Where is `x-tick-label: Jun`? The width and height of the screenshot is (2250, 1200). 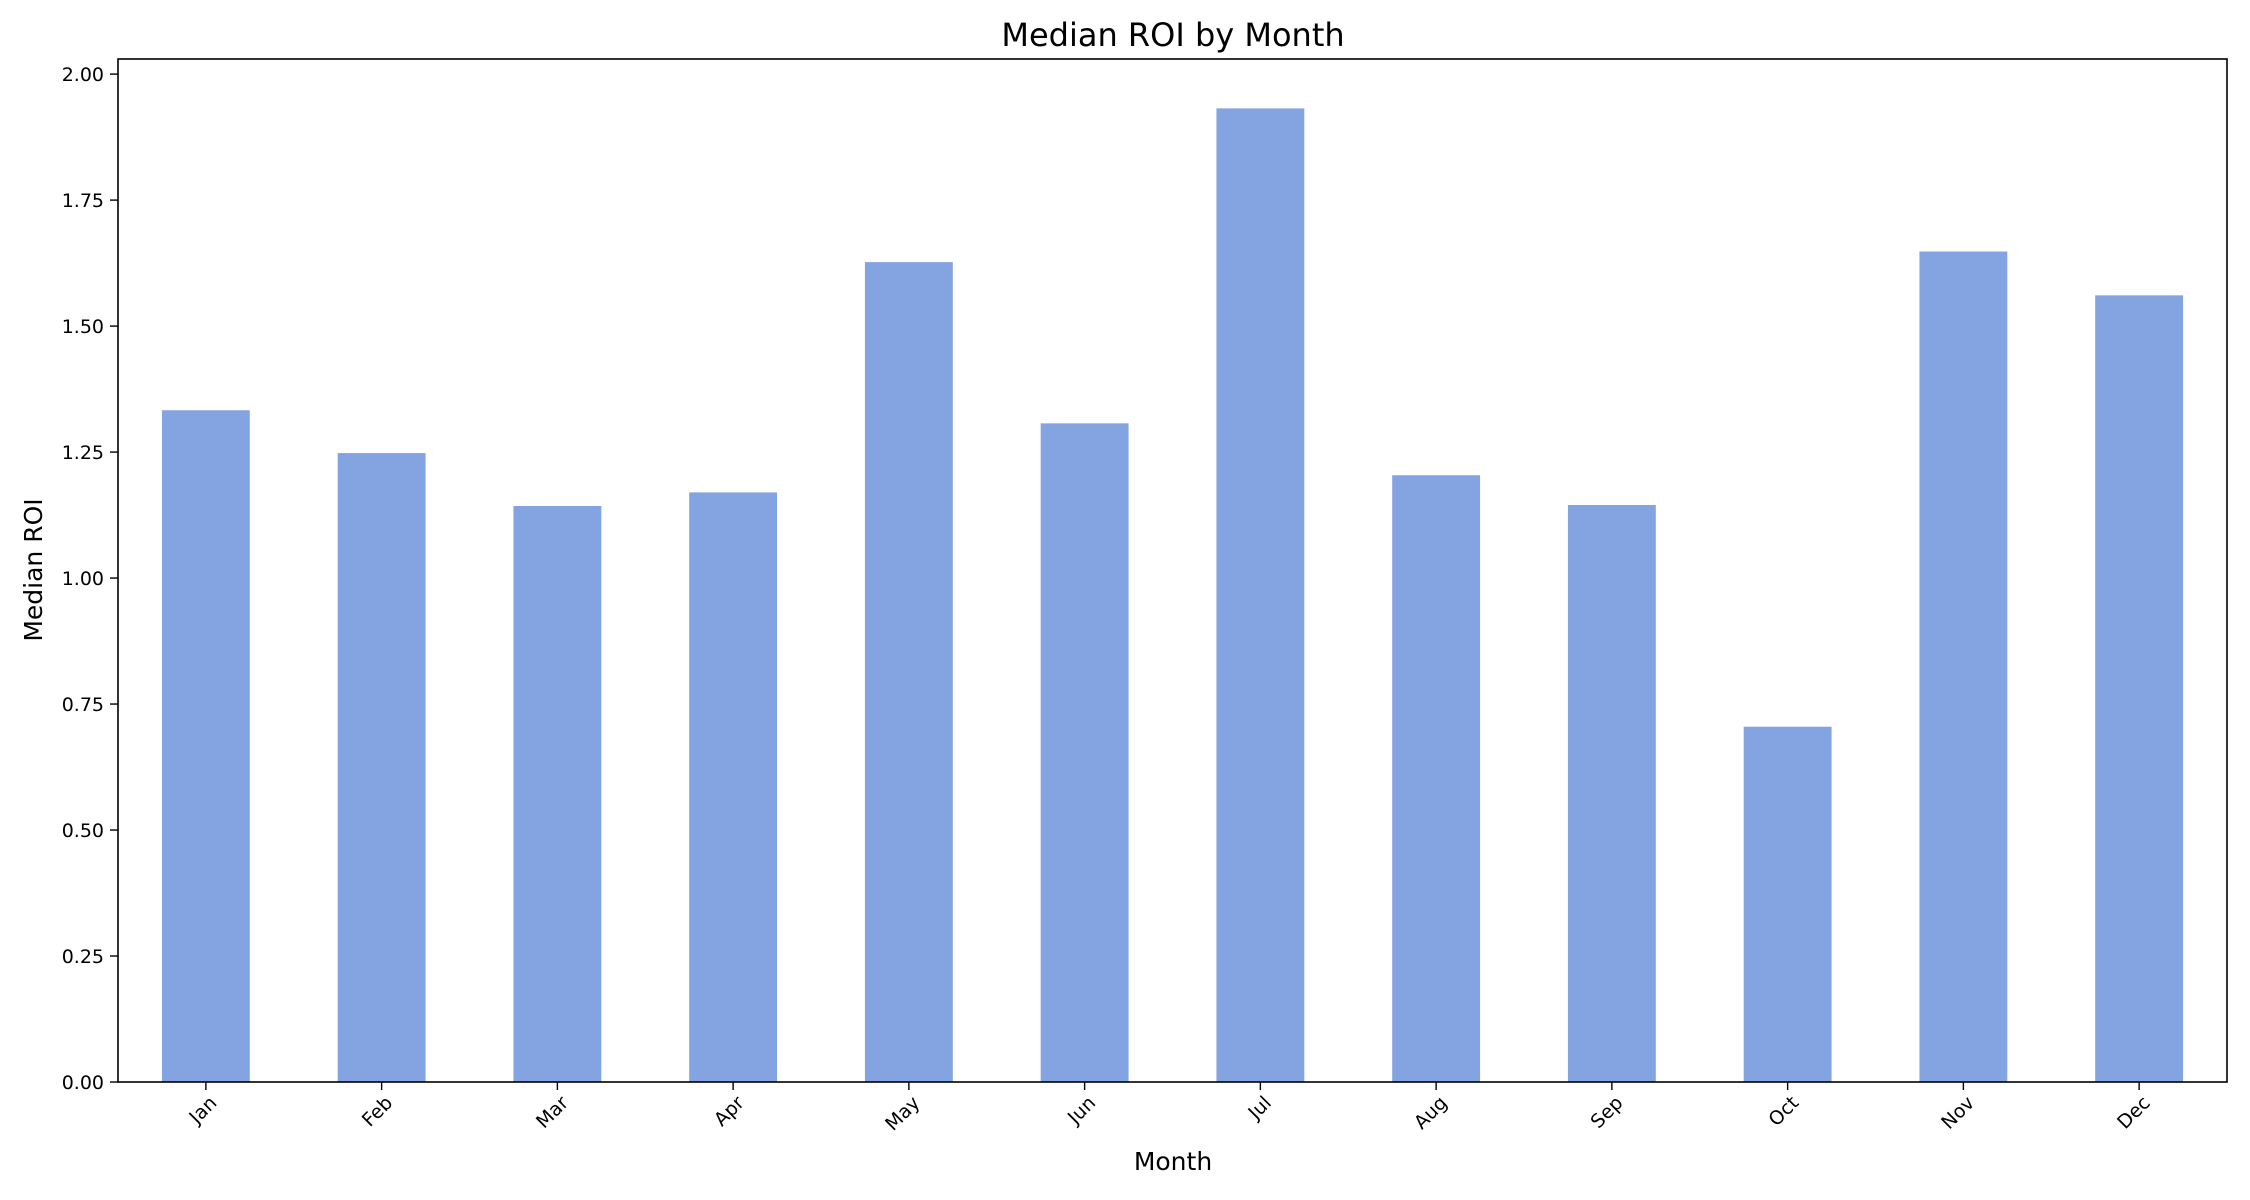 x-tick-label: Jun is located at coordinates (1081, 1110).